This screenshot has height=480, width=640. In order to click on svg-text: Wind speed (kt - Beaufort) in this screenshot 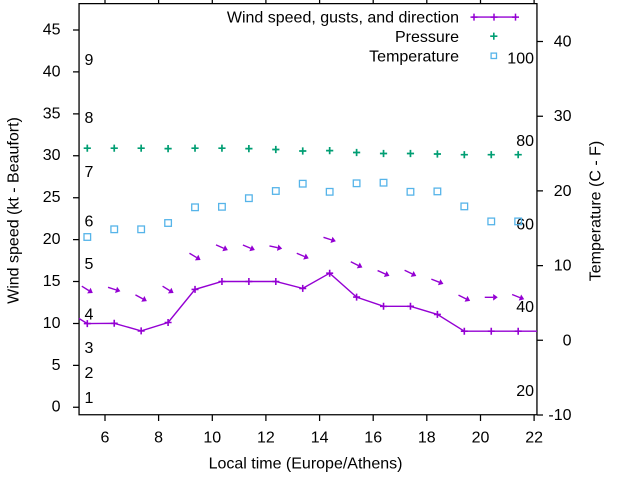, I will do `click(14, 210)`.